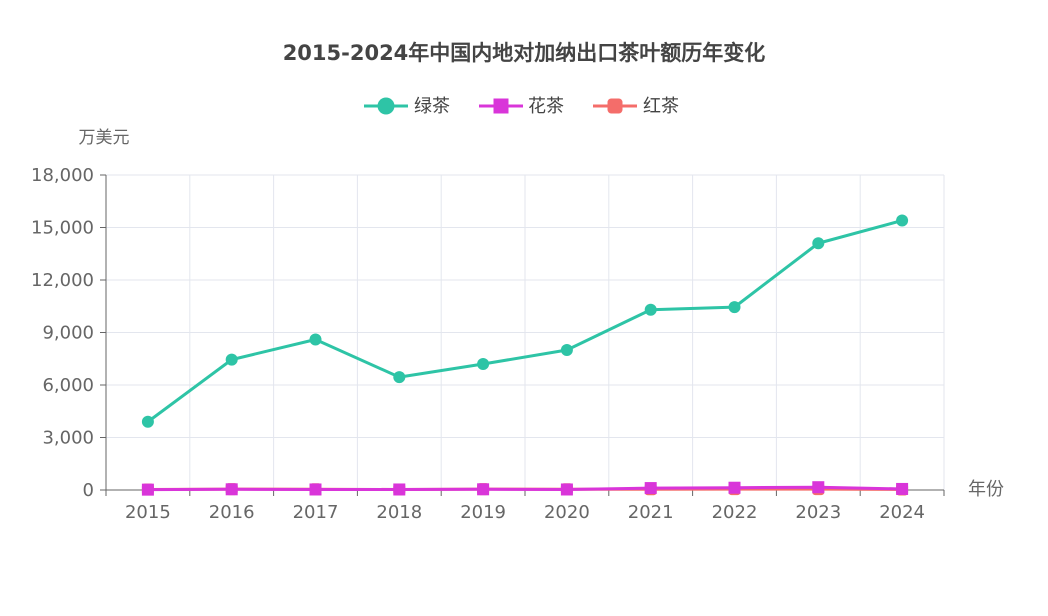 Image resolution: width=1048 pixels, height=616 pixels. What do you see at coordinates (316, 512) in the screenshot?
I see `x-tick-label: 2017` at bounding box center [316, 512].